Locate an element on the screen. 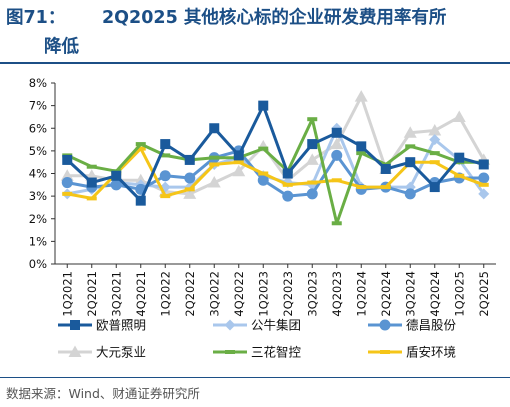  x-tick-label: 1Q2022 is located at coordinates (165, 294).